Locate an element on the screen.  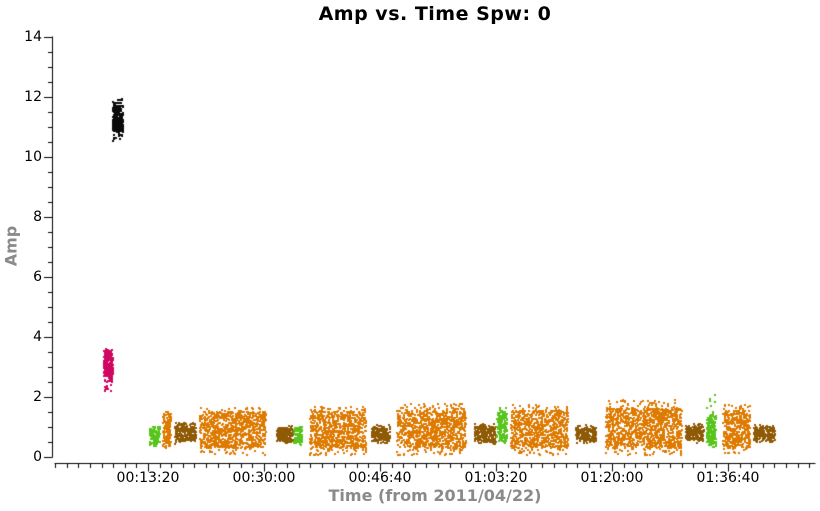
y-tick-label: 6 is located at coordinates (37, 277).